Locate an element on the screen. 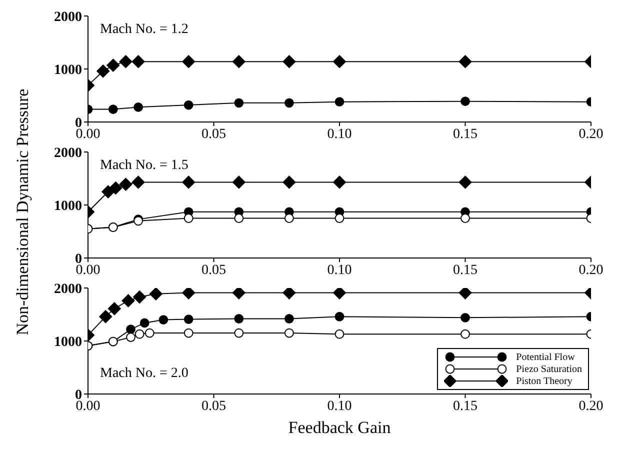 The image size is (628, 450). annotation: Mach No. = 1.2 is located at coordinates (144, 30).